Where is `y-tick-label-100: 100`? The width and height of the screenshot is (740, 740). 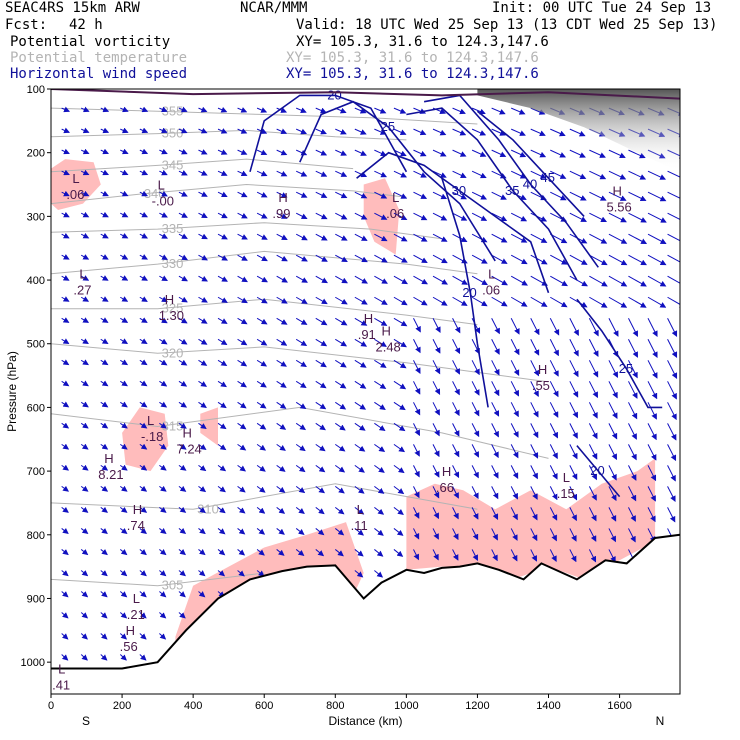
y-tick-label-100: 100 is located at coordinates (36, 90).